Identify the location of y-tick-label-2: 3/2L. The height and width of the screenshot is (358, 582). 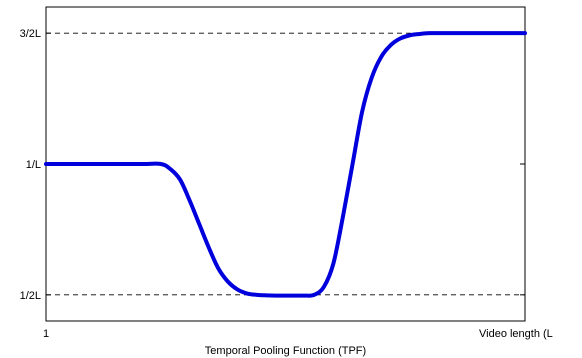
(30, 34).